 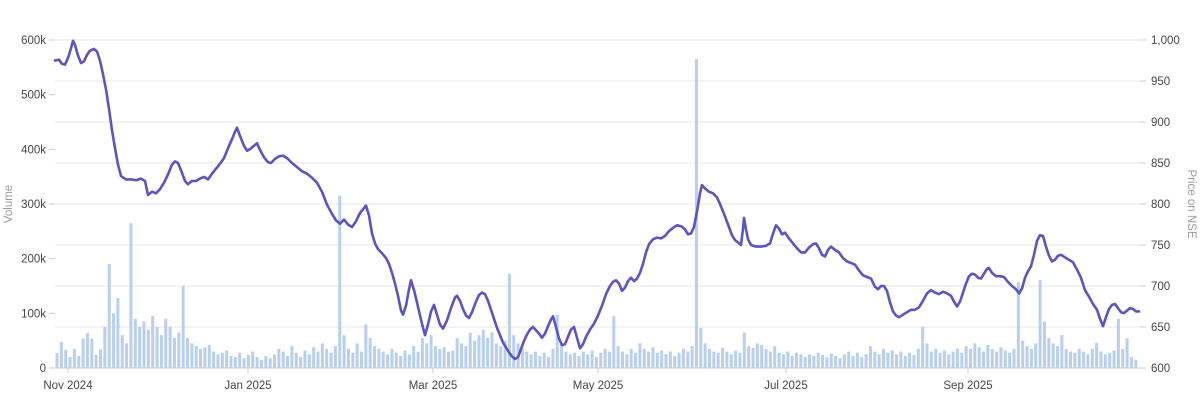 I want to click on left-tick-label: 0, so click(x=43, y=369).